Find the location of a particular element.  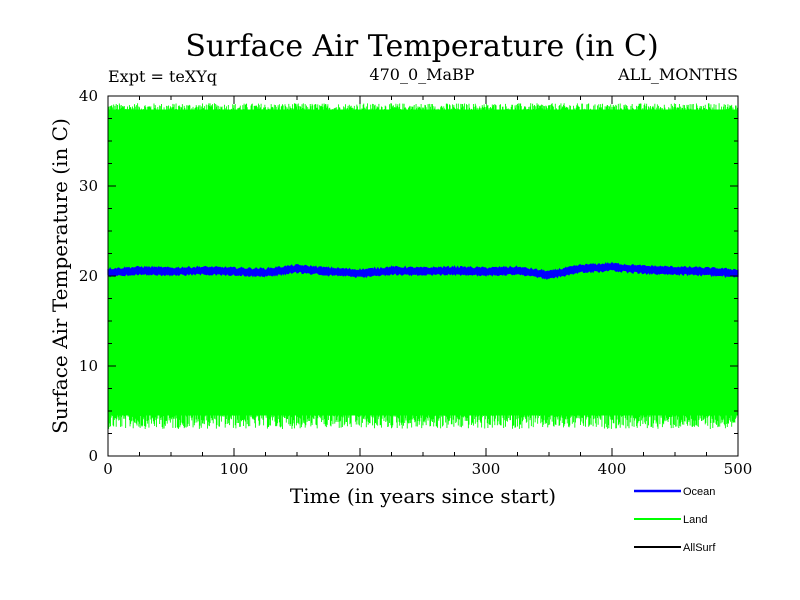

x-tick-label: 100 is located at coordinates (234, 469).